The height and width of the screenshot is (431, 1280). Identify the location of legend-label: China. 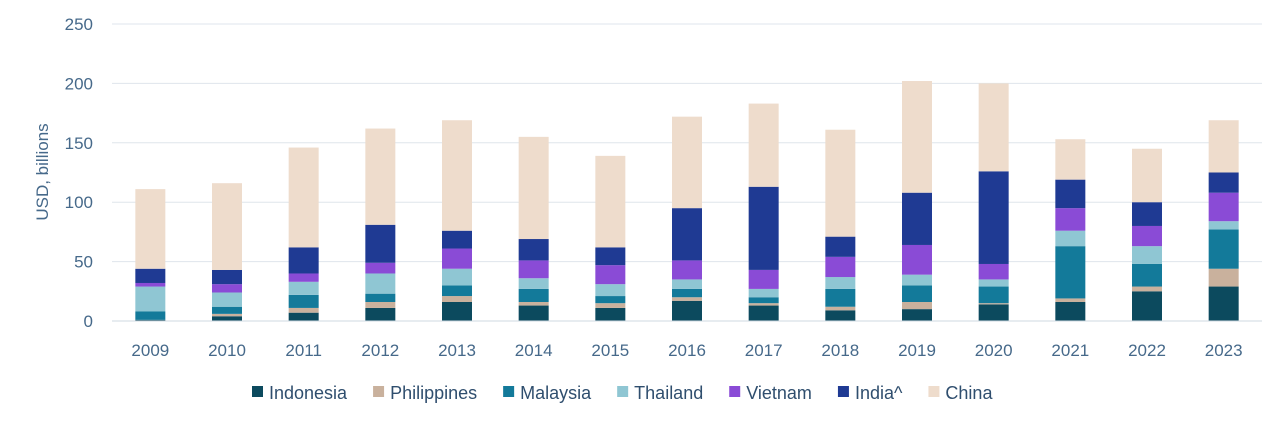
(969, 393).